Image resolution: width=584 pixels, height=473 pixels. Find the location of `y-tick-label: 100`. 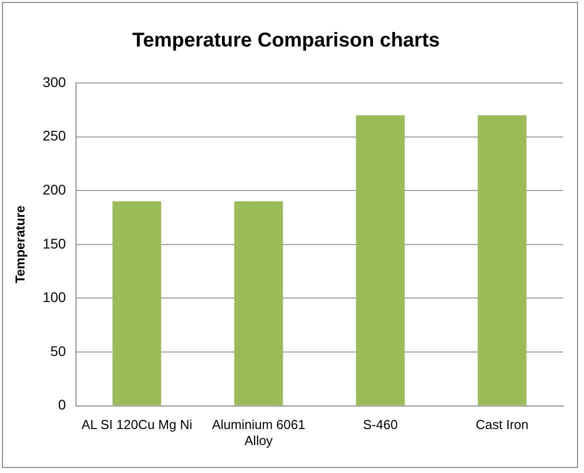

y-tick-label: 100 is located at coordinates (54, 297).